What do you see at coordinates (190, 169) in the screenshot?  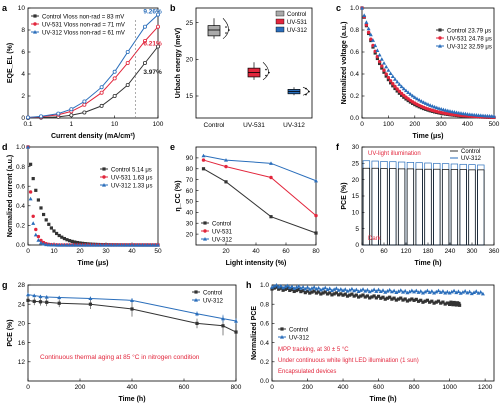 I see `y-tick-label: 80` at bounding box center [190, 169].